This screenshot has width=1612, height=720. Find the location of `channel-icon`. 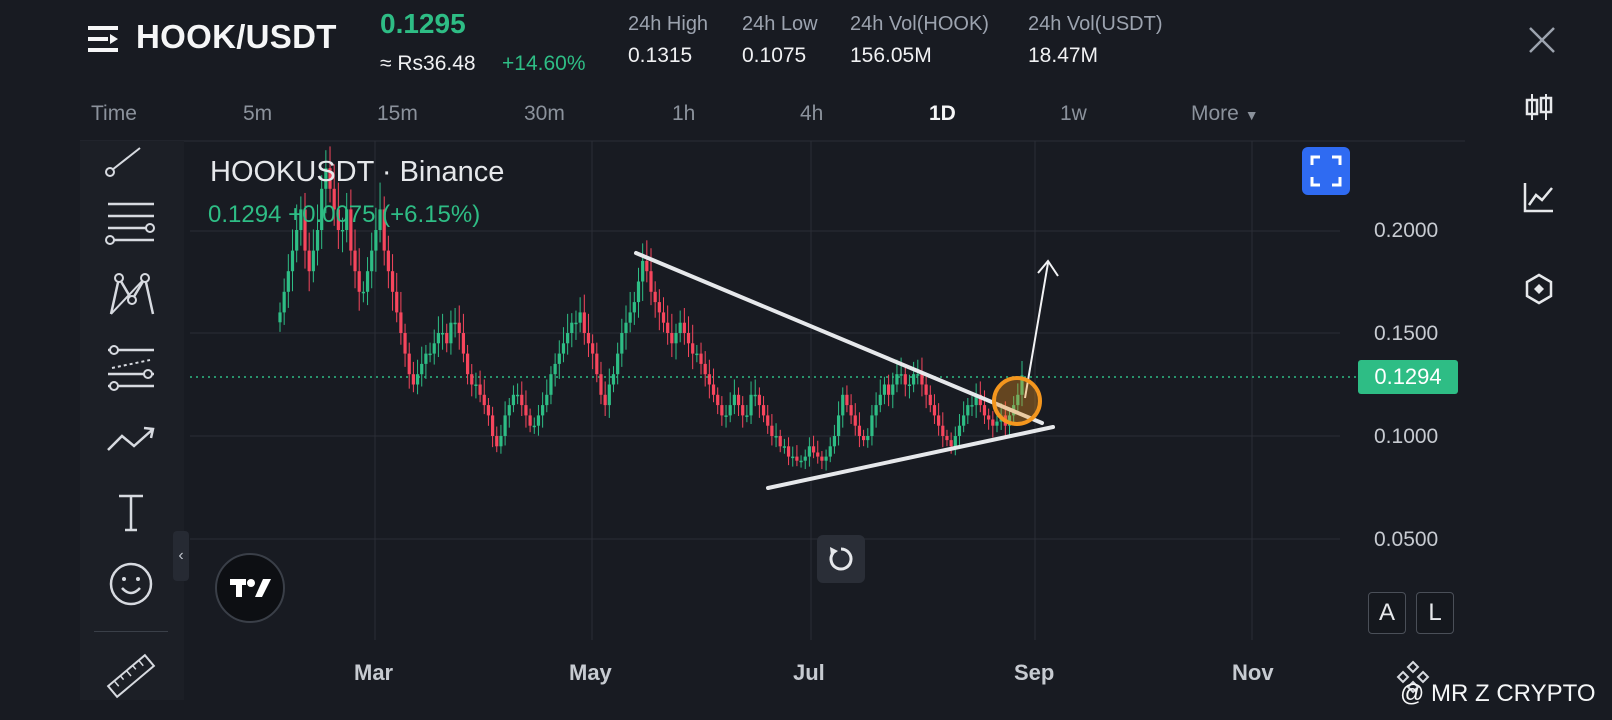

channel-icon is located at coordinates (131, 368).